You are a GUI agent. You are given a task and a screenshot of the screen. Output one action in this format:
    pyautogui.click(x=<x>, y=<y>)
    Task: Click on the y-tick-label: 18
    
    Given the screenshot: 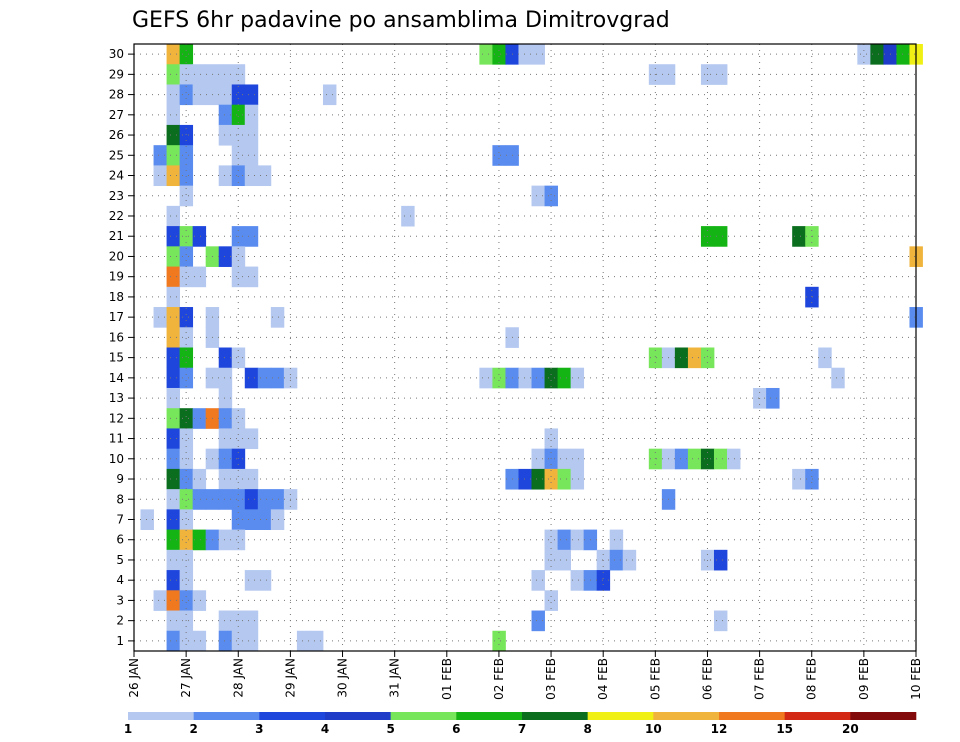 What is the action you would take?
    pyautogui.click(x=116, y=297)
    